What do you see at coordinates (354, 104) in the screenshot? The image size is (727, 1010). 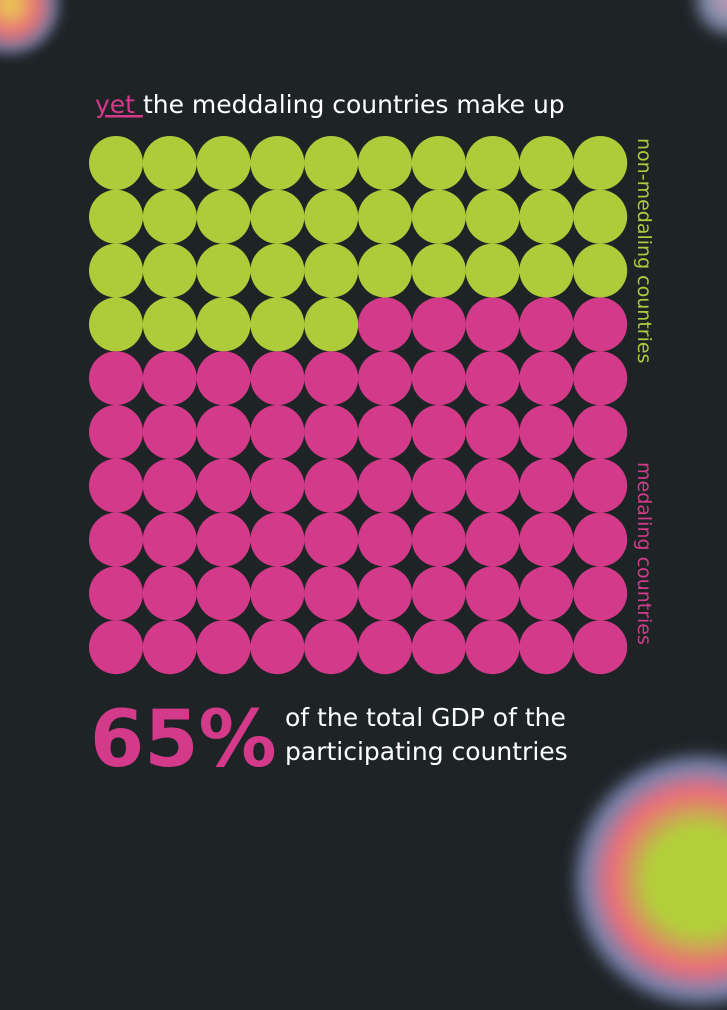 I see `title-text: the meddaling countries make up` at bounding box center [354, 104].